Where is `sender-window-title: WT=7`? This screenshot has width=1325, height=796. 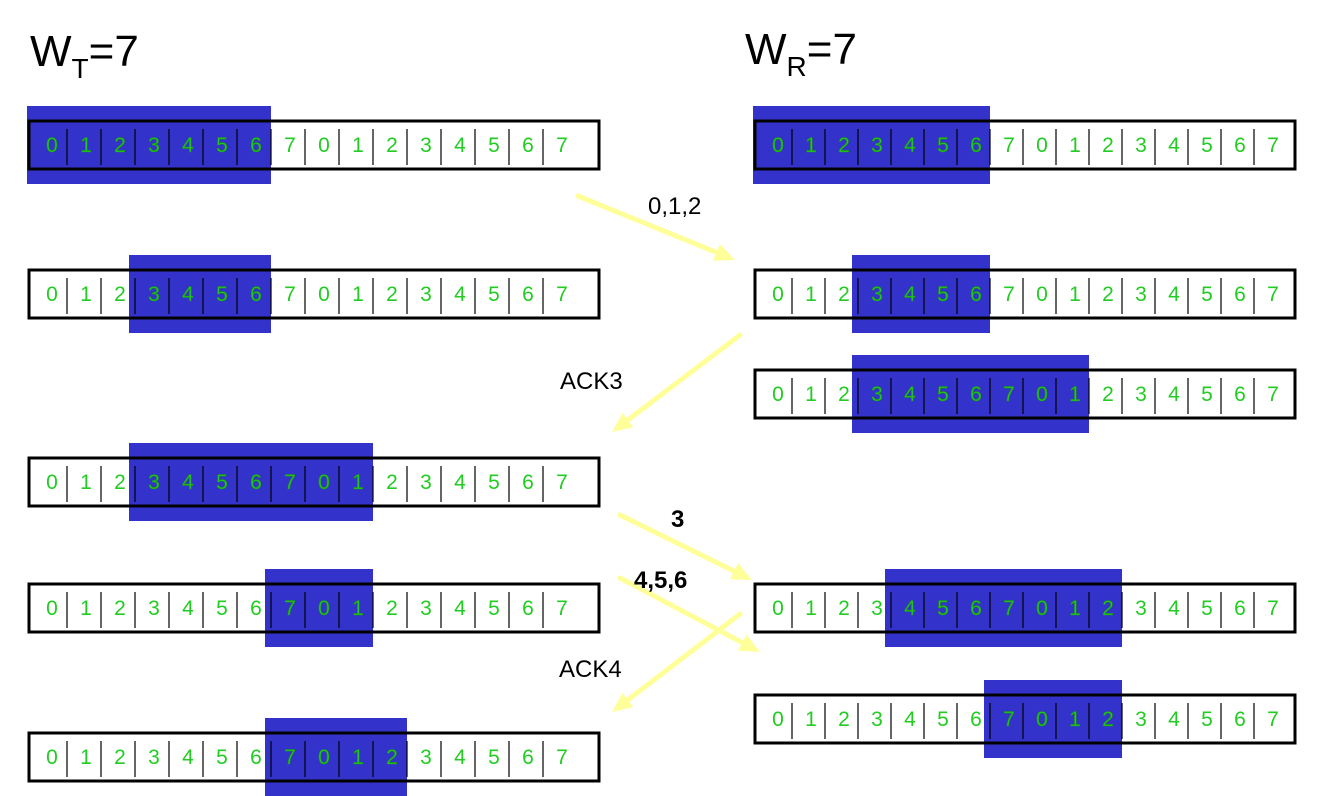
sender-window-title: WT=7 is located at coordinates (84, 55).